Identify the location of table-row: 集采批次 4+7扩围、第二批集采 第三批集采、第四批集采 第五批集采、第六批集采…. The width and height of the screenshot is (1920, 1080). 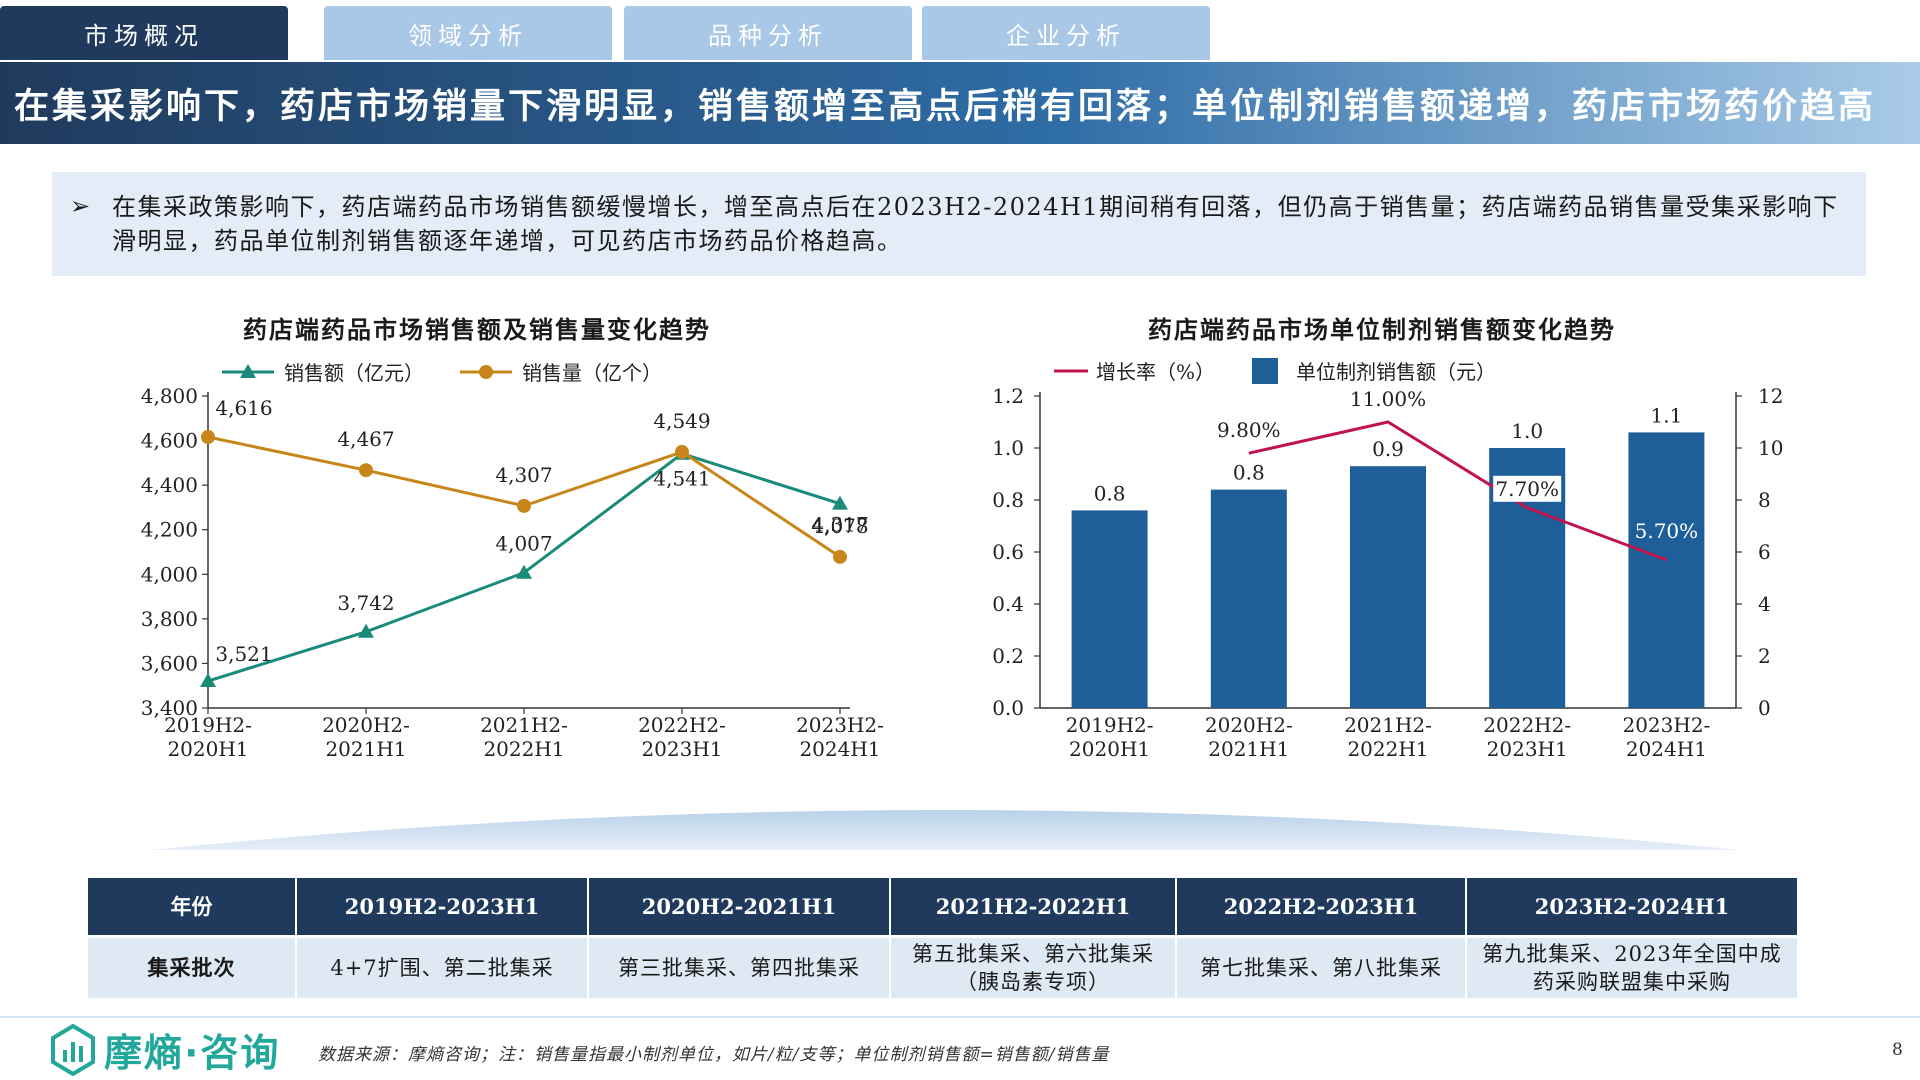
(943, 966).